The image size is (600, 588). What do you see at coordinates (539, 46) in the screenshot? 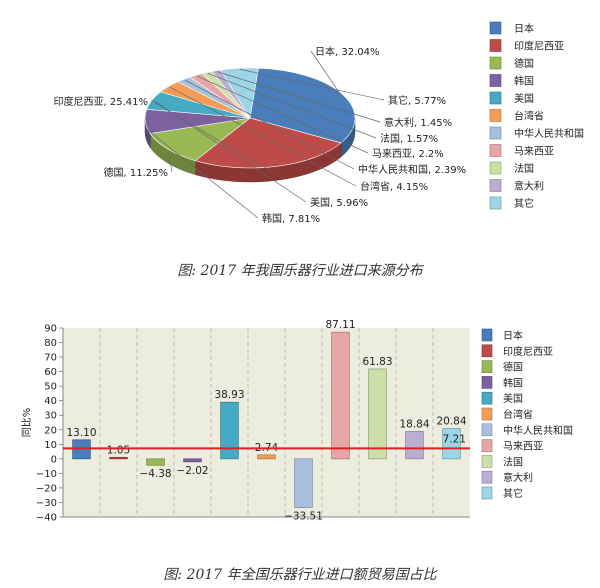
I see `pie-legend-label-1: 印度尼西亚` at bounding box center [539, 46].